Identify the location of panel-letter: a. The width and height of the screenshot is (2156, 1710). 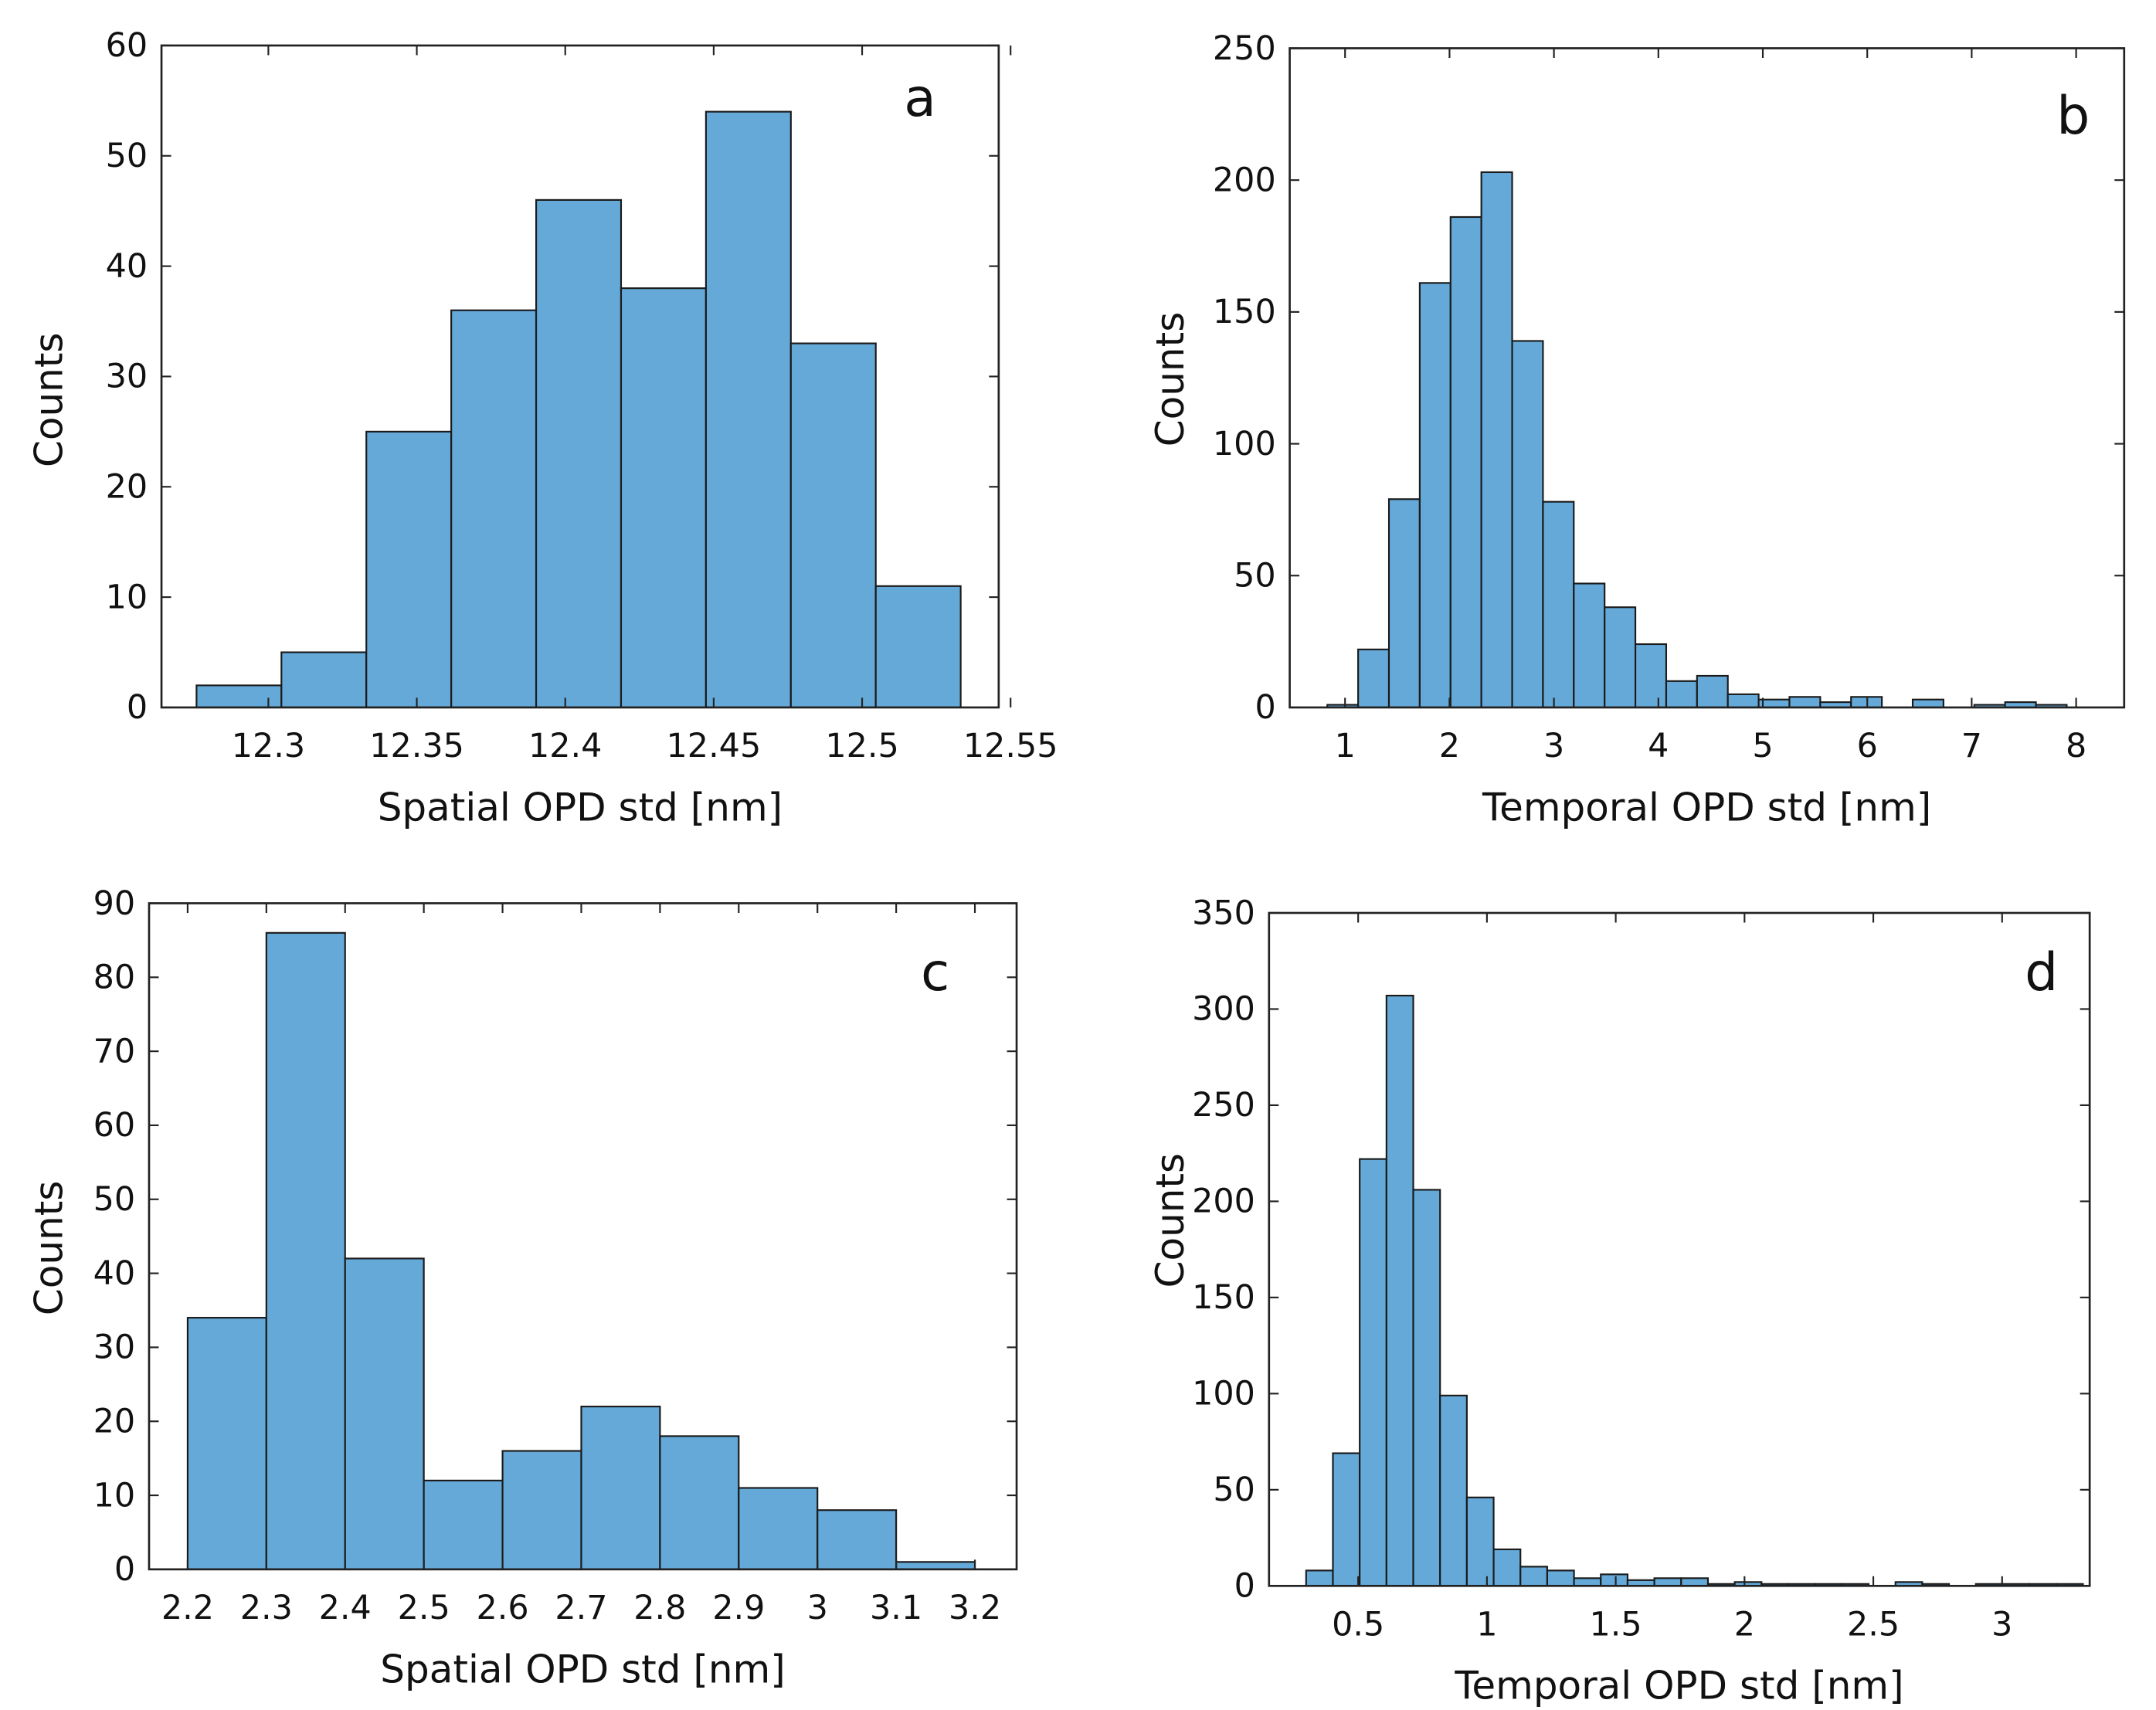
(920, 97).